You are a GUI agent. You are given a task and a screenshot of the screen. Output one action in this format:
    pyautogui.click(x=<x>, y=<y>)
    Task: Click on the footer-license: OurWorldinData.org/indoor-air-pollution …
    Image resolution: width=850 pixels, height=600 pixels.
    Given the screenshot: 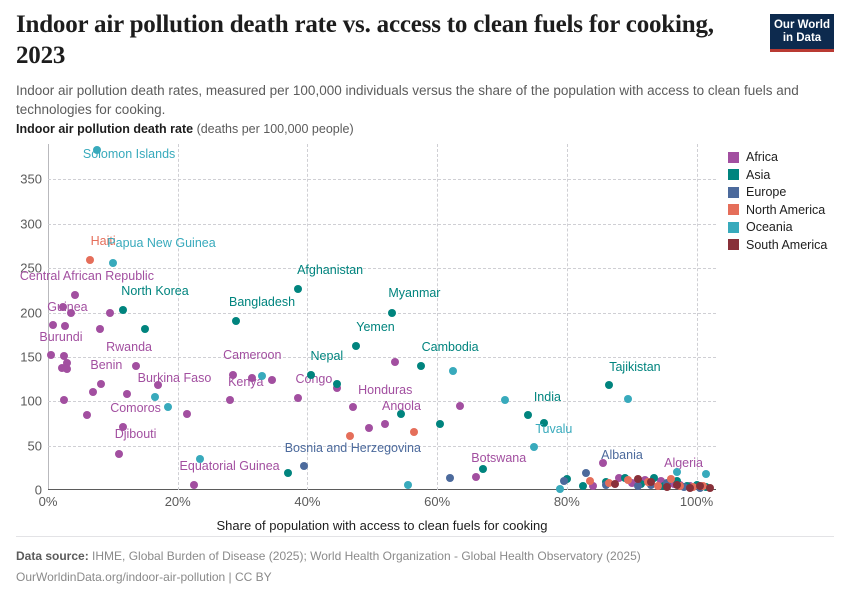 What is the action you would take?
    pyautogui.click(x=144, y=577)
    